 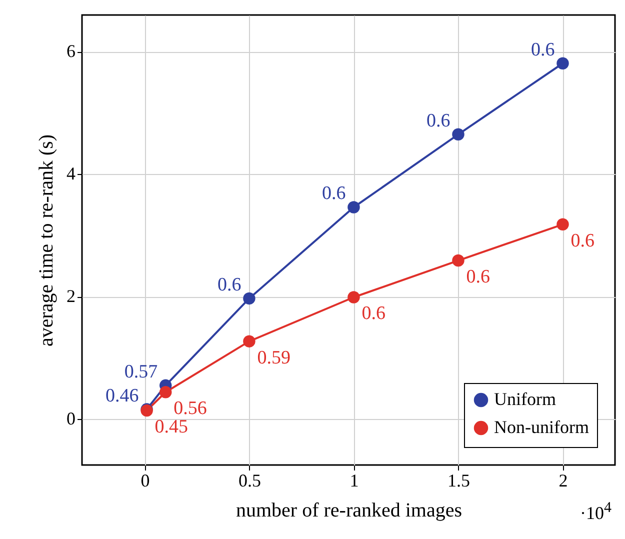 I want to click on text: ·10$^{4}$, so click(x=596, y=512).